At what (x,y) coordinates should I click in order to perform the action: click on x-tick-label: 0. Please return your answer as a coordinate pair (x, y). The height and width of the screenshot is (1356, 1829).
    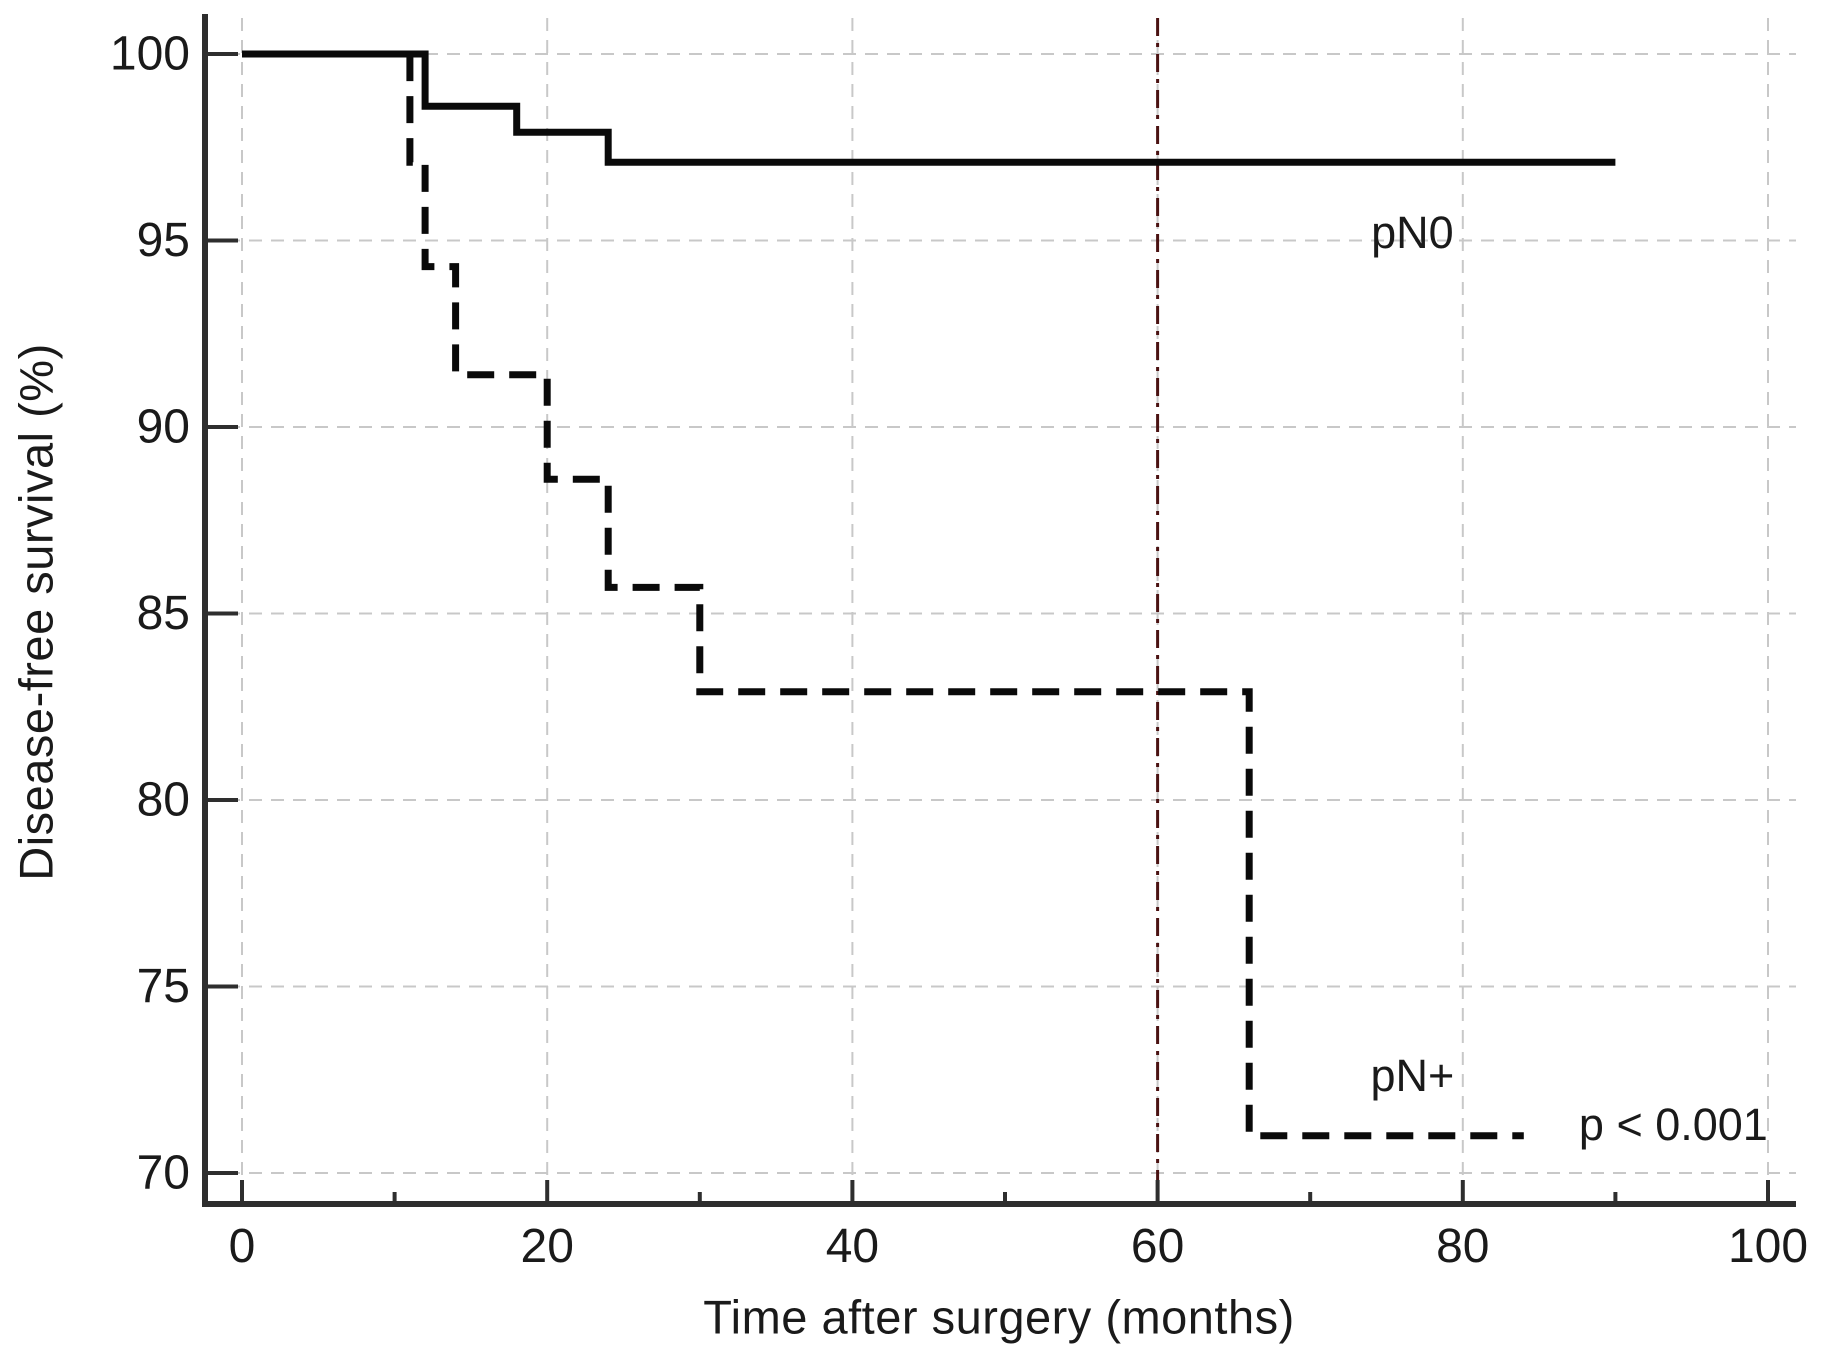
    Looking at the image, I should click on (242, 1246).